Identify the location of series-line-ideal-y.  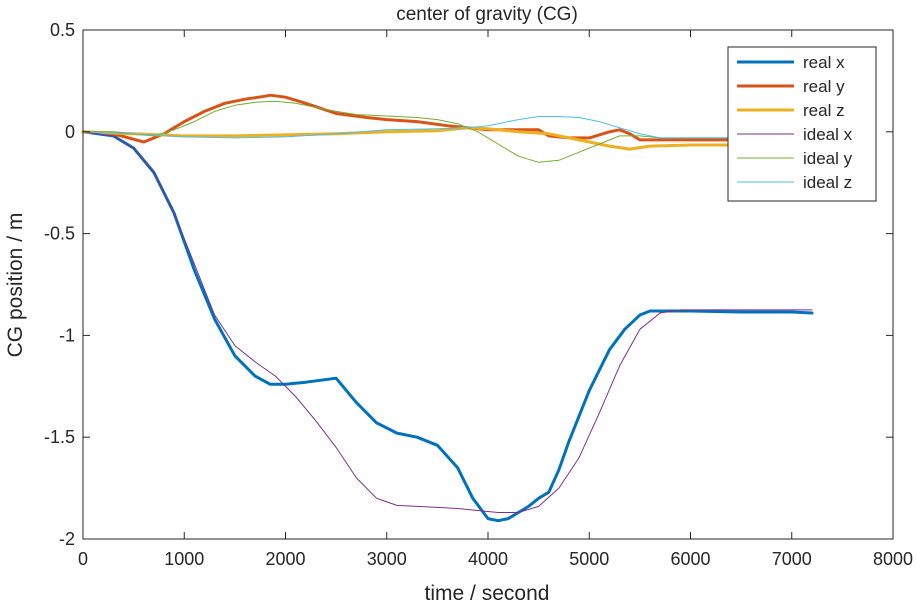
(447, 131).